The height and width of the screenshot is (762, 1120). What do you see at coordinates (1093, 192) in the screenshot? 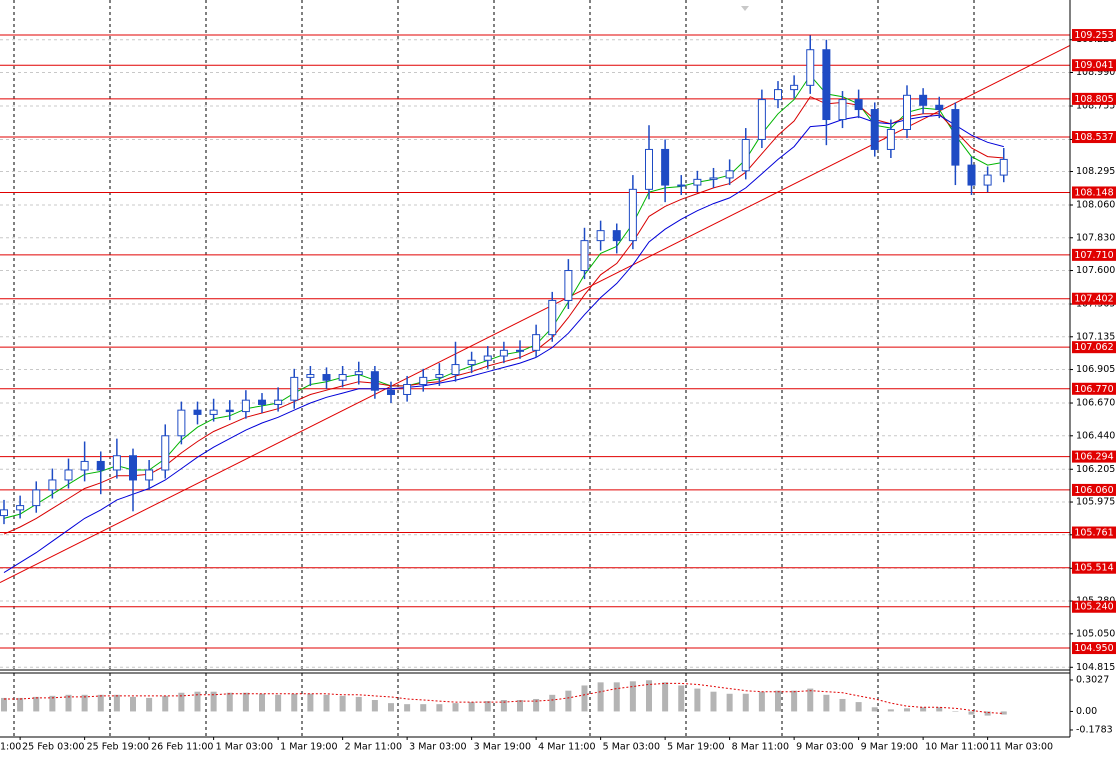
I see `level-label: 108.148` at bounding box center [1093, 192].